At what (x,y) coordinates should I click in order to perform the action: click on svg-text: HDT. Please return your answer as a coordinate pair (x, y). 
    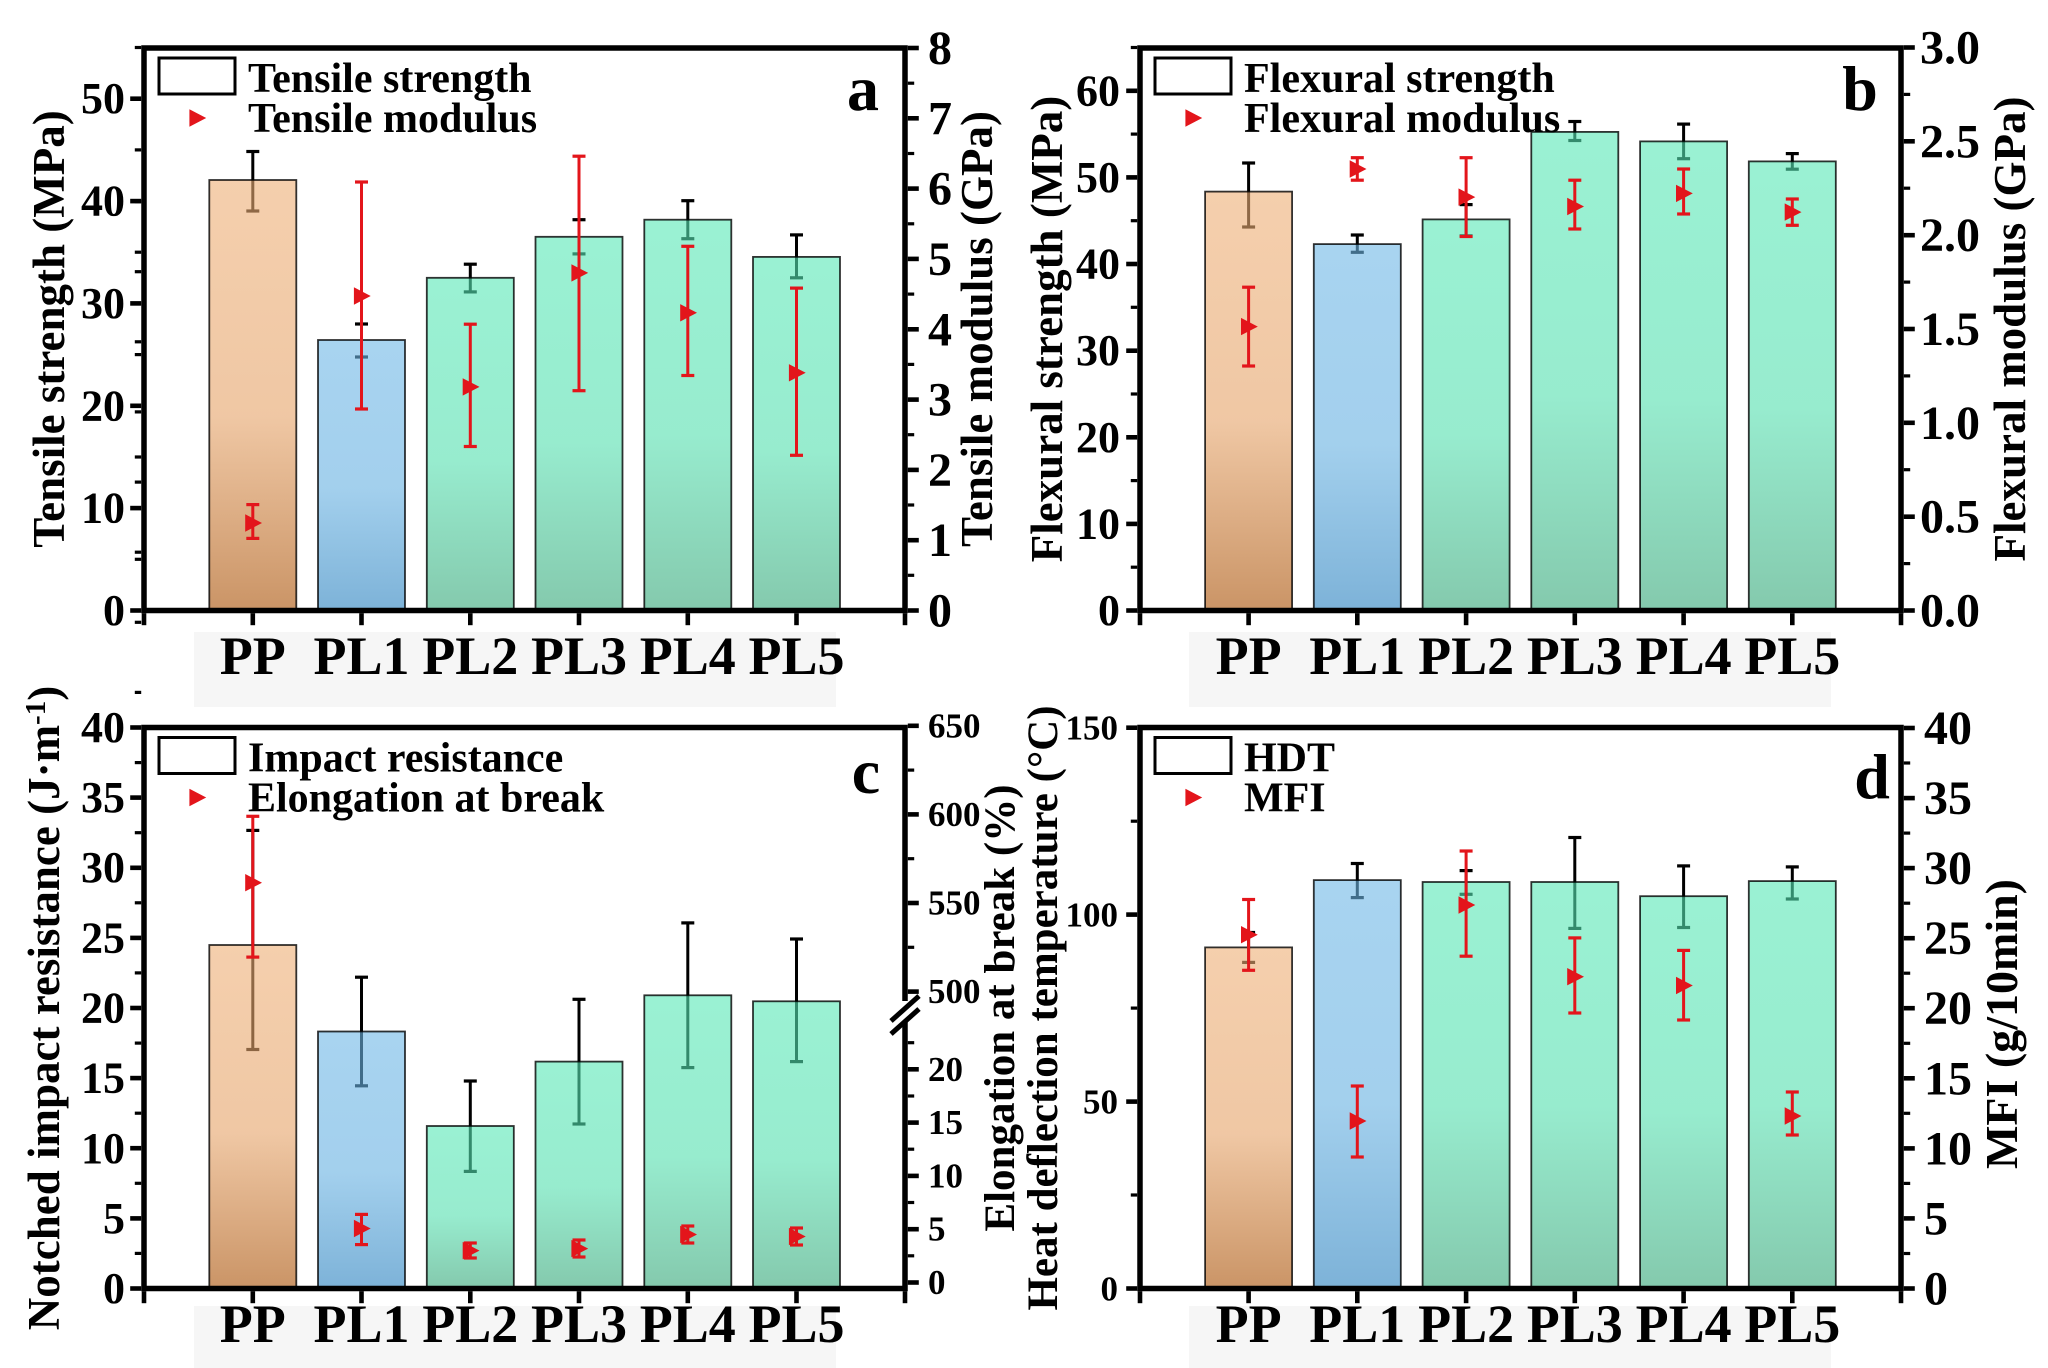
    Looking at the image, I should click on (1289, 759).